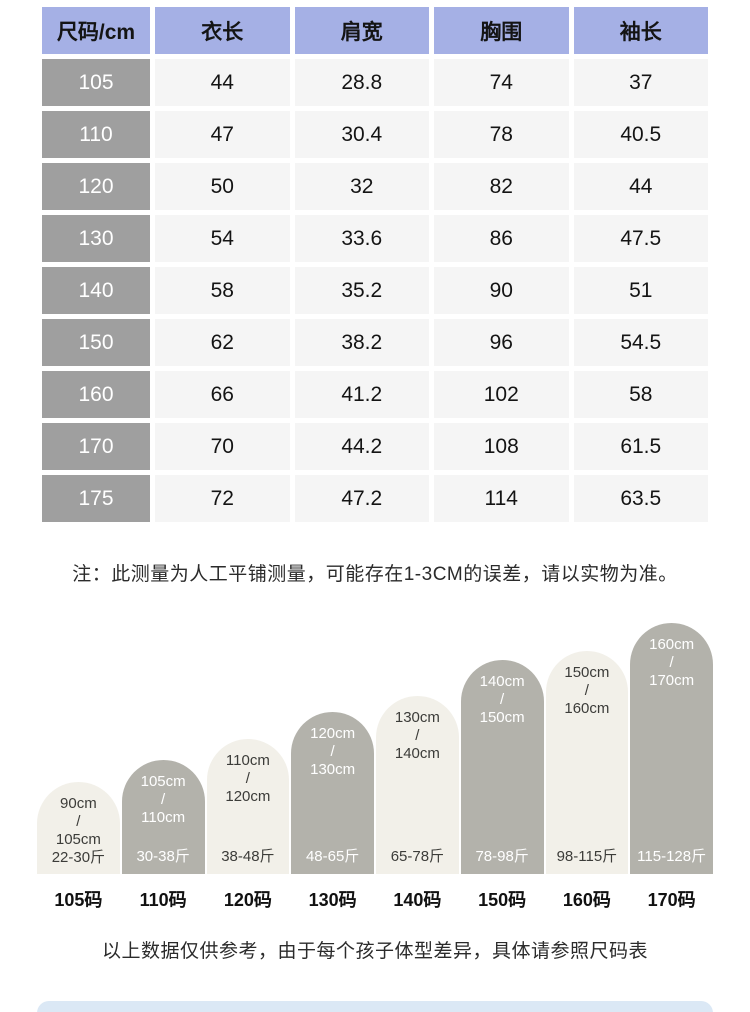  What do you see at coordinates (96, 498) in the screenshot?
I see `size-cell: 175` at bounding box center [96, 498].